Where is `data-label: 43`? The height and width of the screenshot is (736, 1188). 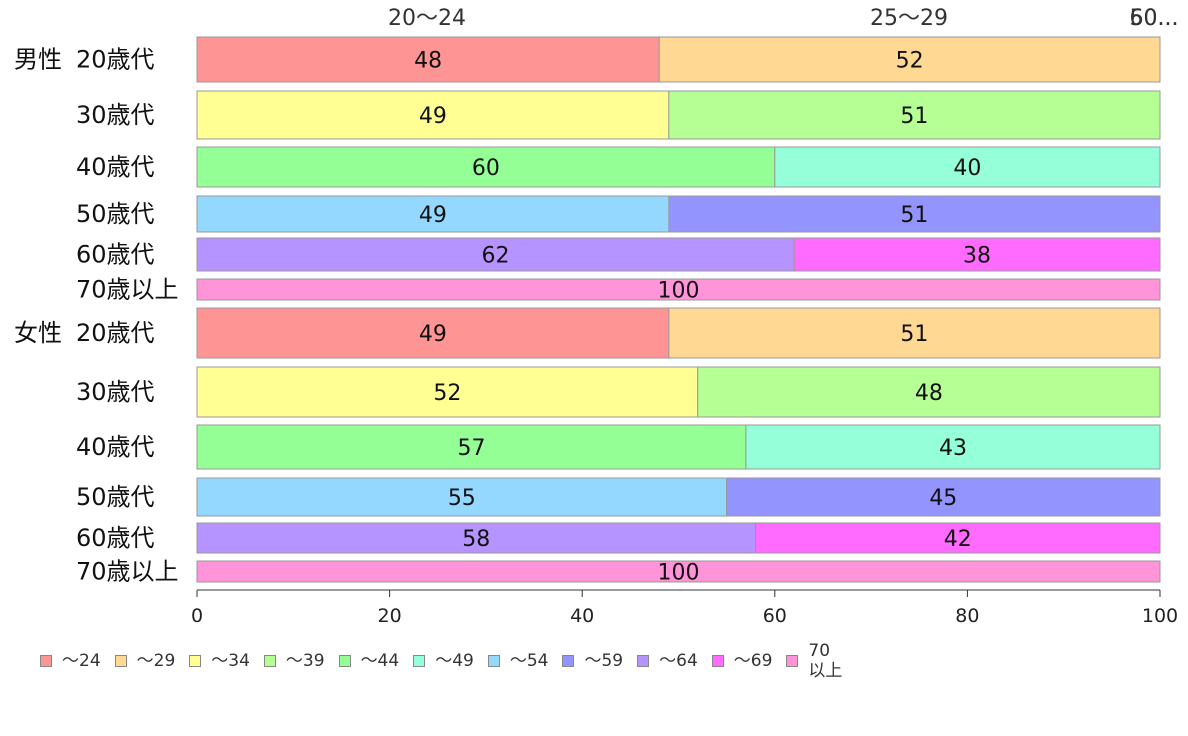
data-label: 43 is located at coordinates (953, 448).